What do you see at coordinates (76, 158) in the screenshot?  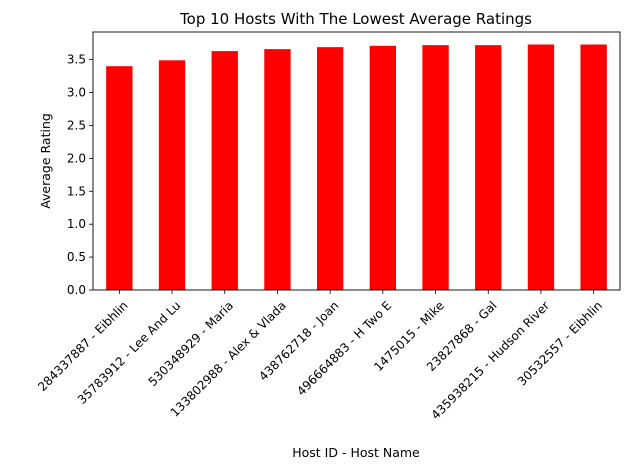 I see `y-tick-label: 2.0` at bounding box center [76, 158].